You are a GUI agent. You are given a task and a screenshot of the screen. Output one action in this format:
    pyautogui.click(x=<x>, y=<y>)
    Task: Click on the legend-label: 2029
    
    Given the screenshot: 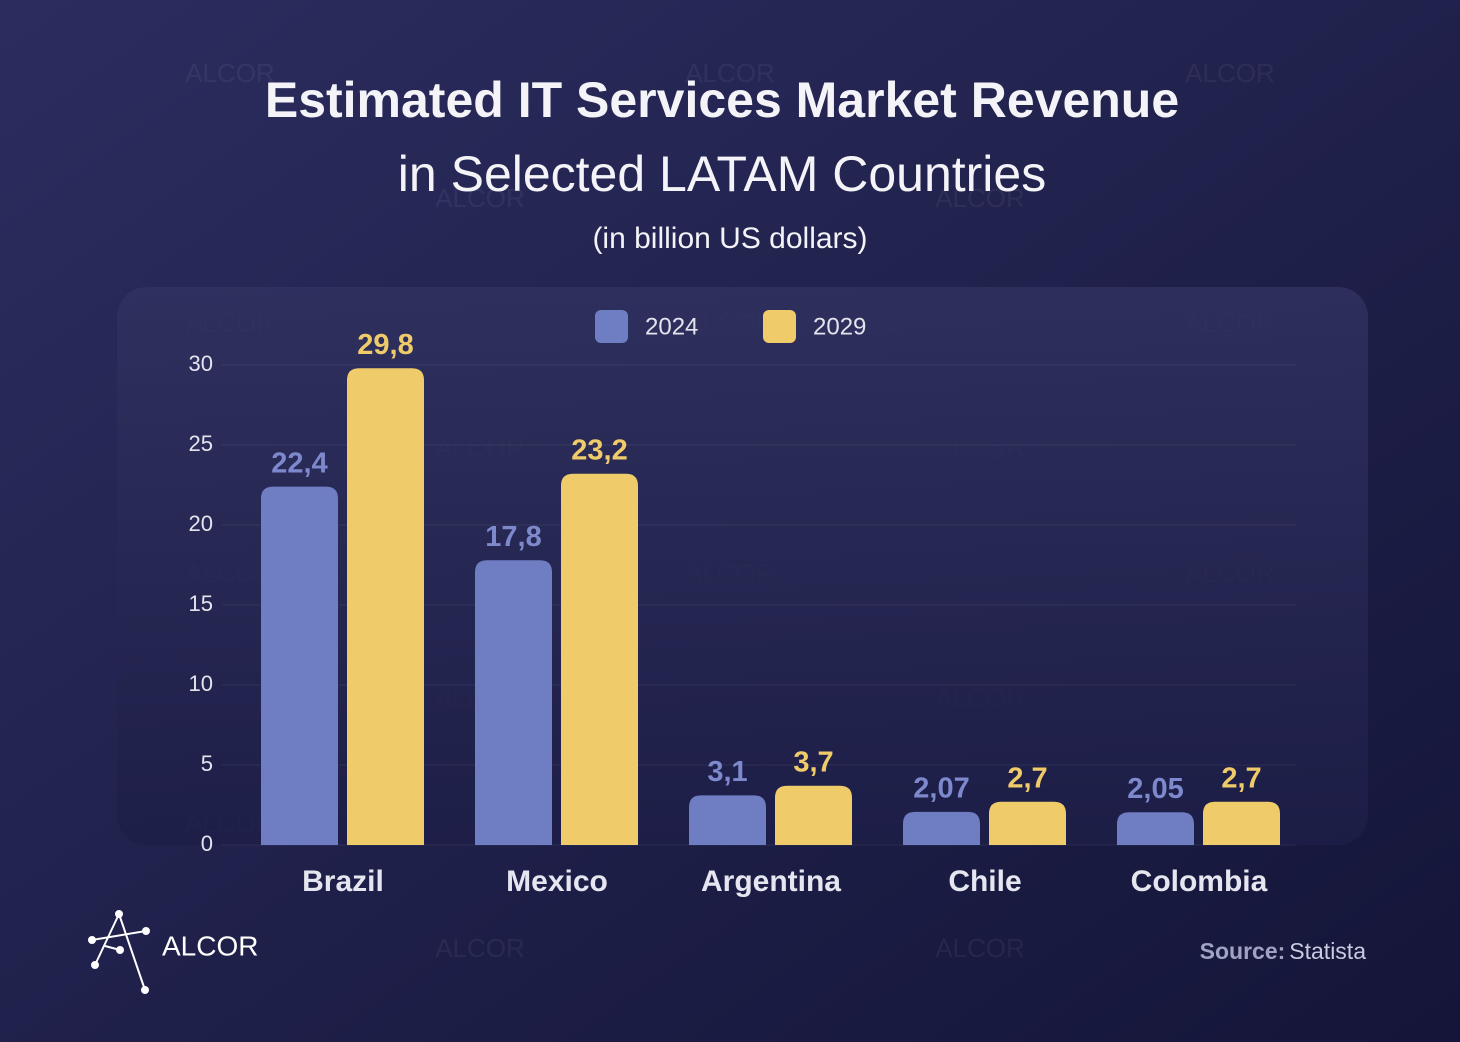 What is the action you would take?
    pyautogui.click(x=839, y=326)
    